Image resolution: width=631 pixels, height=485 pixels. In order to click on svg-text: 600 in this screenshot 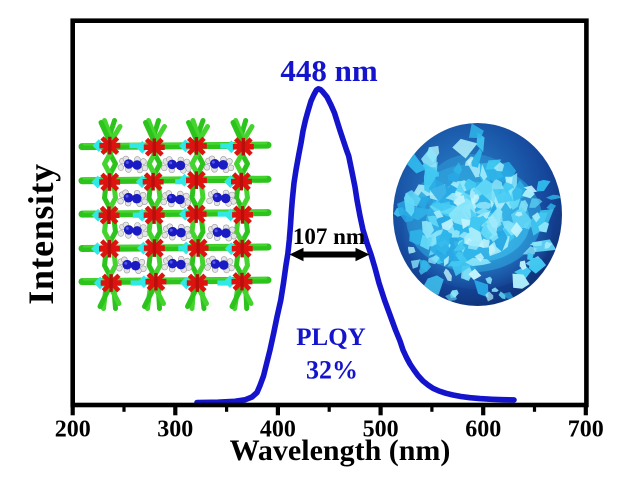, I will do `click(483, 430)`.